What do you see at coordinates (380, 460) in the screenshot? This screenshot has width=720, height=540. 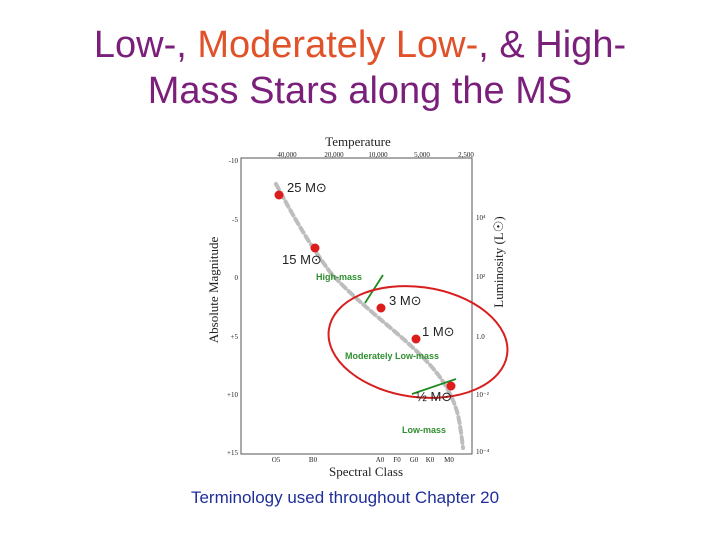 I see `spectral-tick: A0` at bounding box center [380, 460].